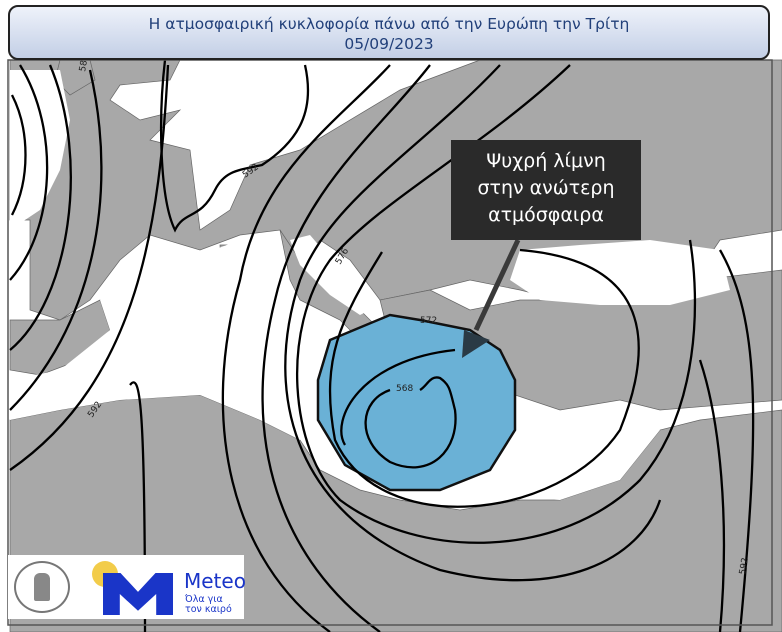 The width and height of the screenshot is (782, 632). I want to click on brand-slogan: Όλα για τον καιρό, so click(208, 605).